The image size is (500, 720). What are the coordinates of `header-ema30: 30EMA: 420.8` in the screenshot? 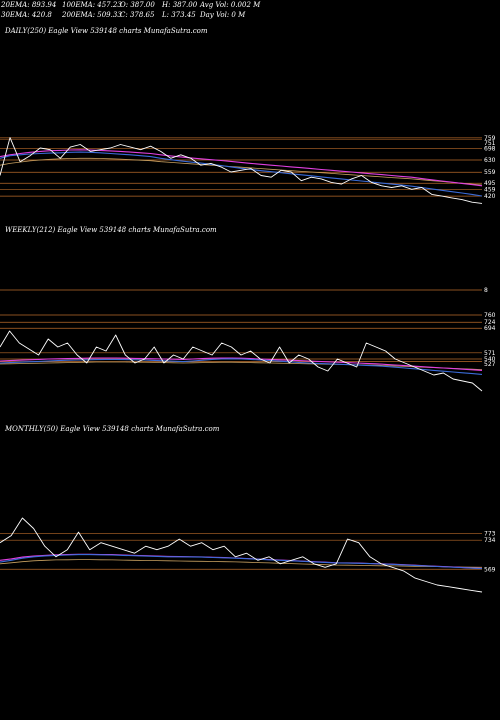 It's located at (26, 15).